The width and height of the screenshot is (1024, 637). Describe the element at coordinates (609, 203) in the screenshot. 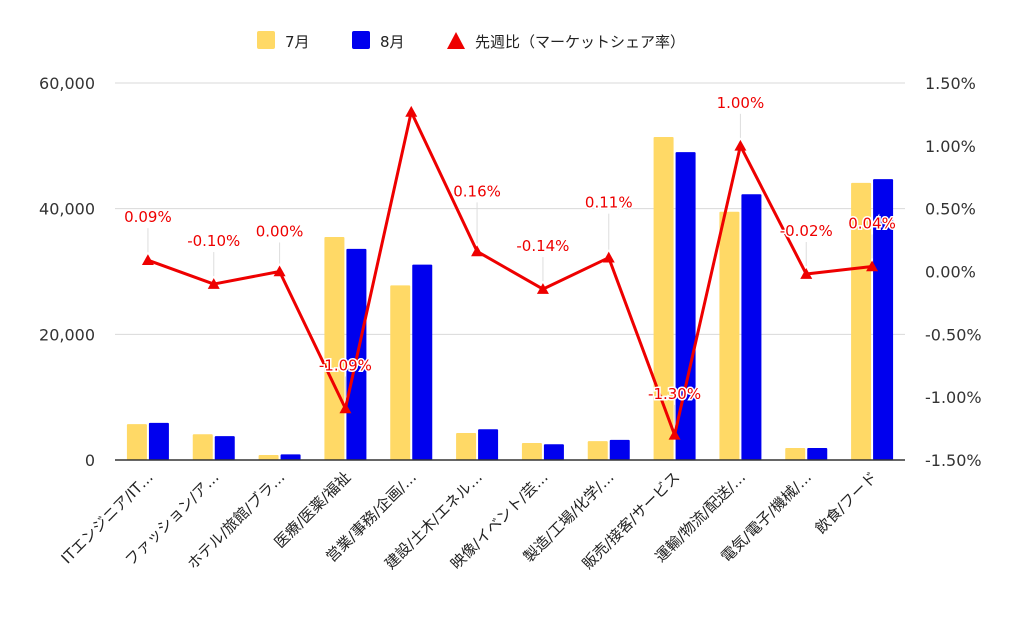

I see `data-label: 0.11%` at that location.